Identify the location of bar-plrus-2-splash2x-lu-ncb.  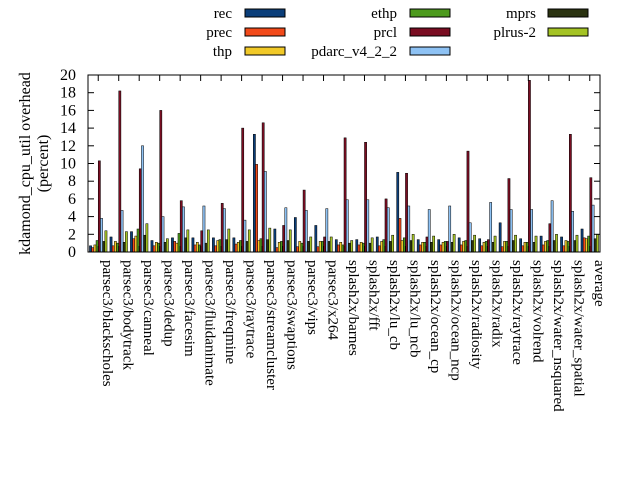
(413, 243).